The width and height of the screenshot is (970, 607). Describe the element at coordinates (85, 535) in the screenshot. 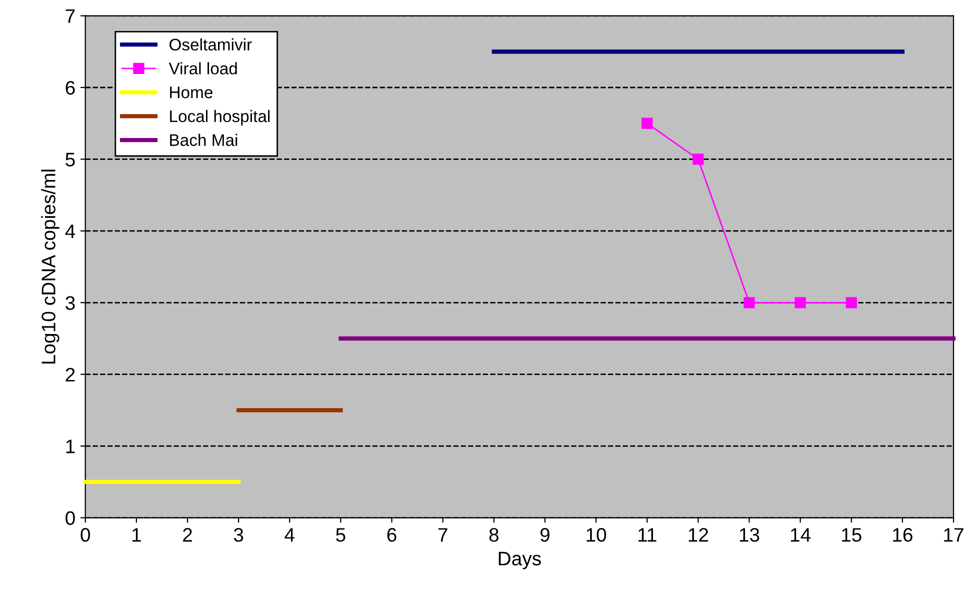

I see `x-tick-label: 0` at that location.